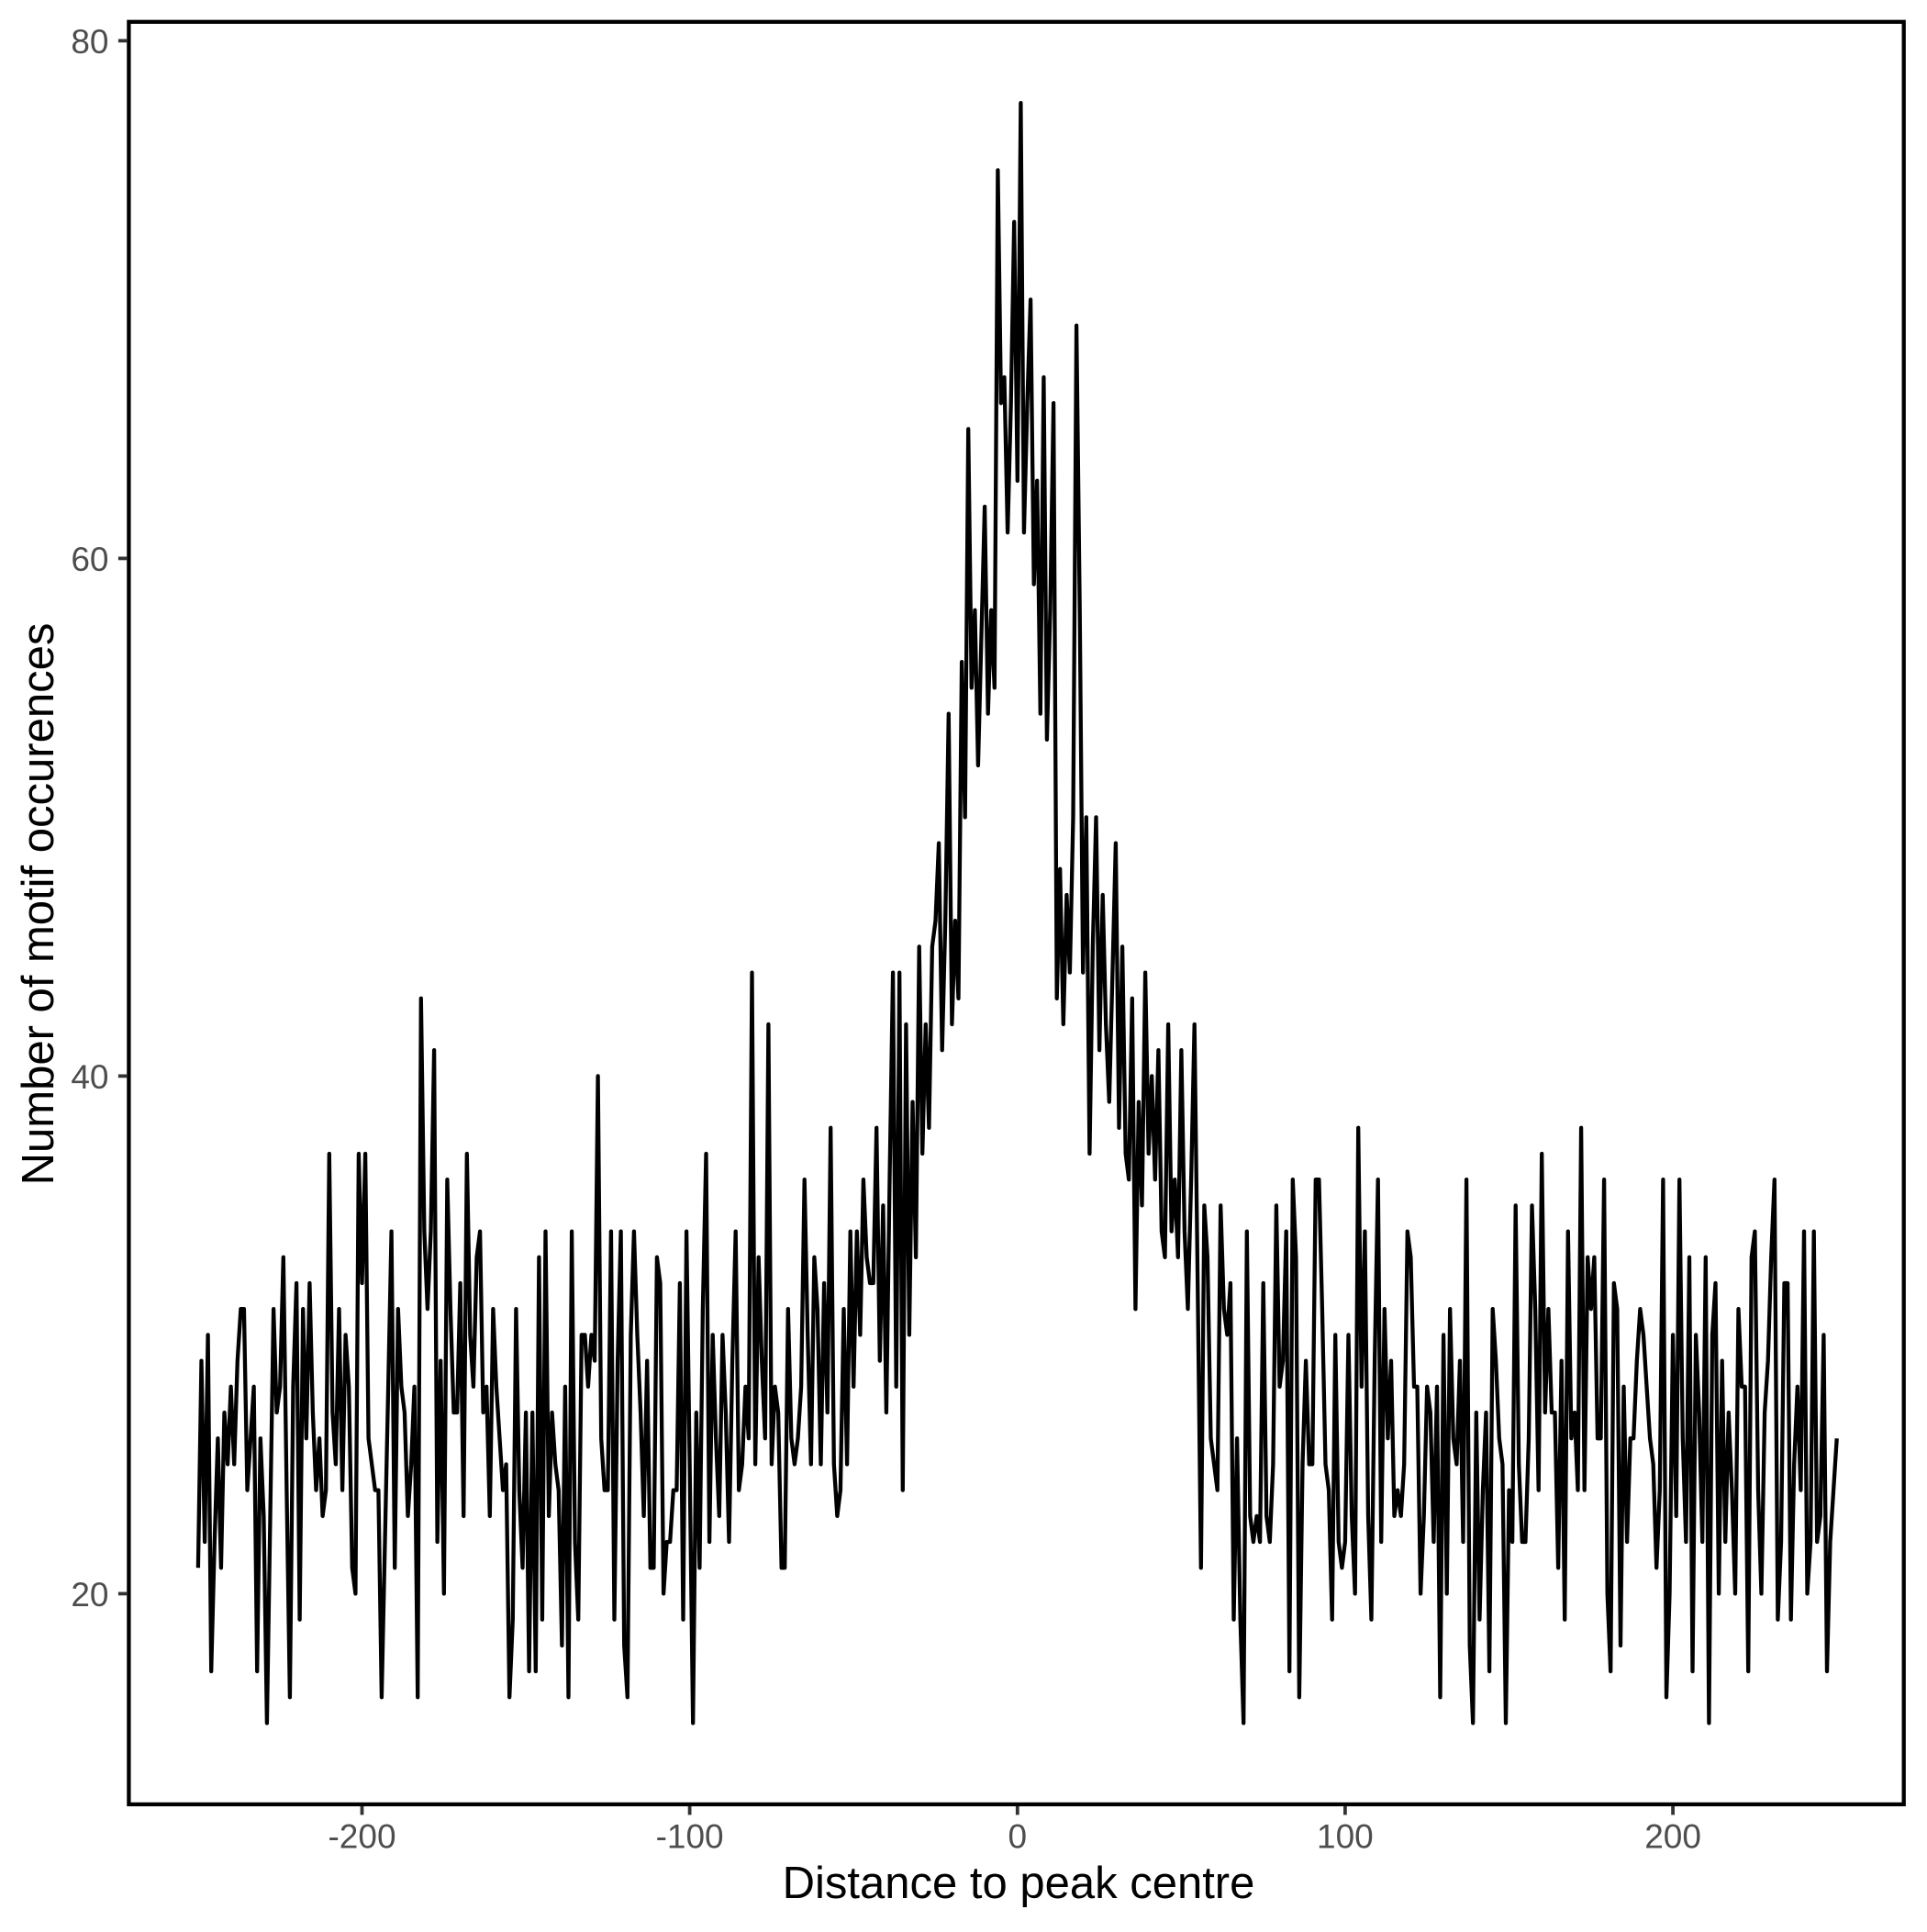 The image size is (1927, 1932). Describe the element at coordinates (89, 559) in the screenshot. I see `svg-text: 60` at that location.